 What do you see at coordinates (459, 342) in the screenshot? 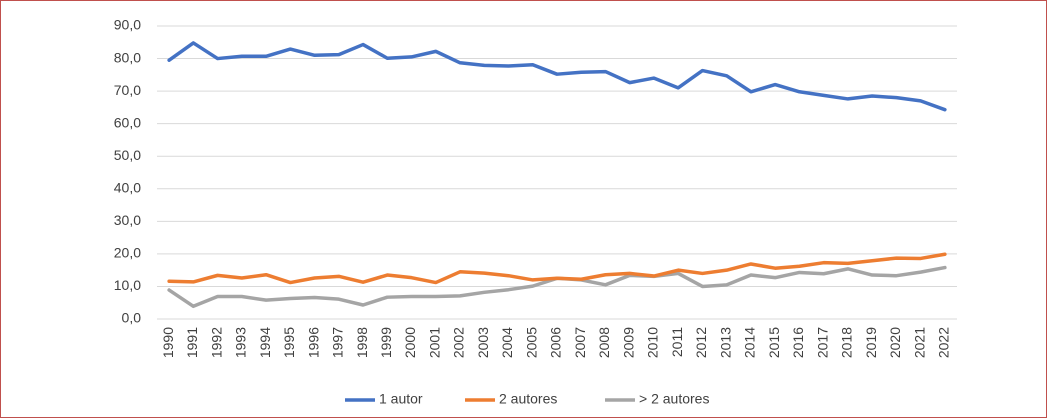
I see `x-tick-label: 2002` at bounding box center [459, 342].